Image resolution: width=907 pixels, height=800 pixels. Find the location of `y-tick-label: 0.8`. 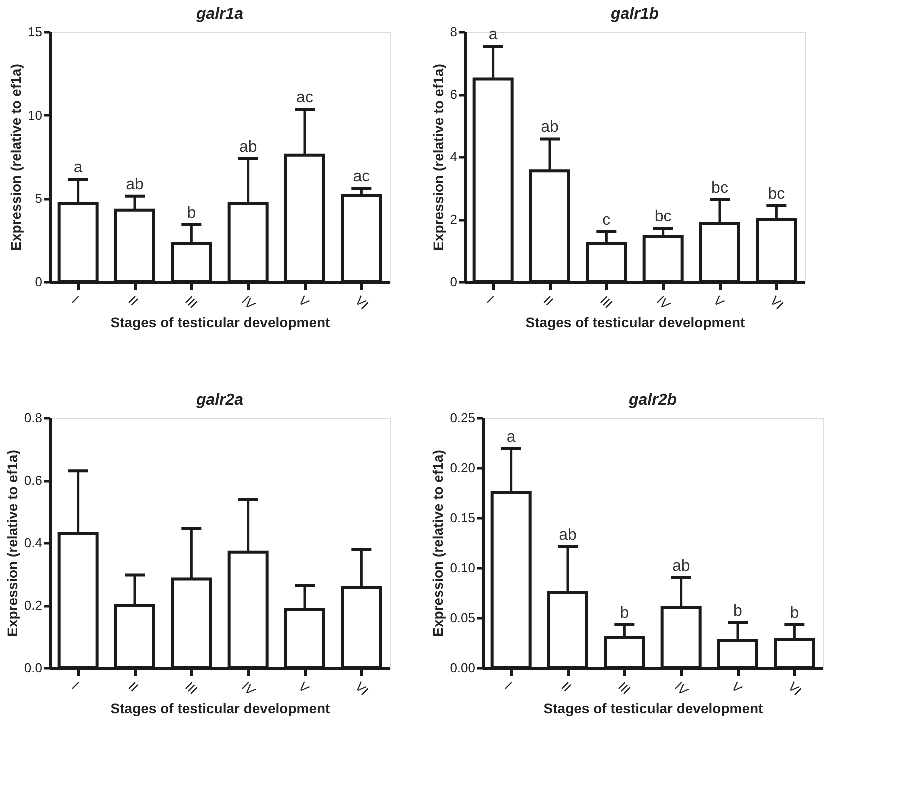

y-tick-label: 0.8 is located at coordinates (33, 418).